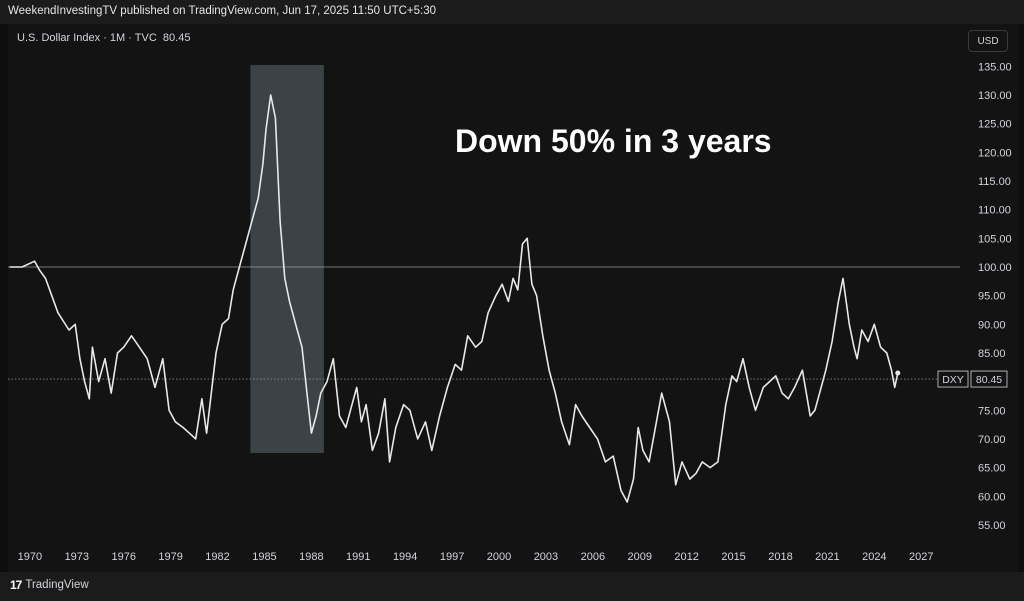  What do you see at coordinates (512, 12) in the screenshot?
I see `top-strip` at bounding box center [512, 12].